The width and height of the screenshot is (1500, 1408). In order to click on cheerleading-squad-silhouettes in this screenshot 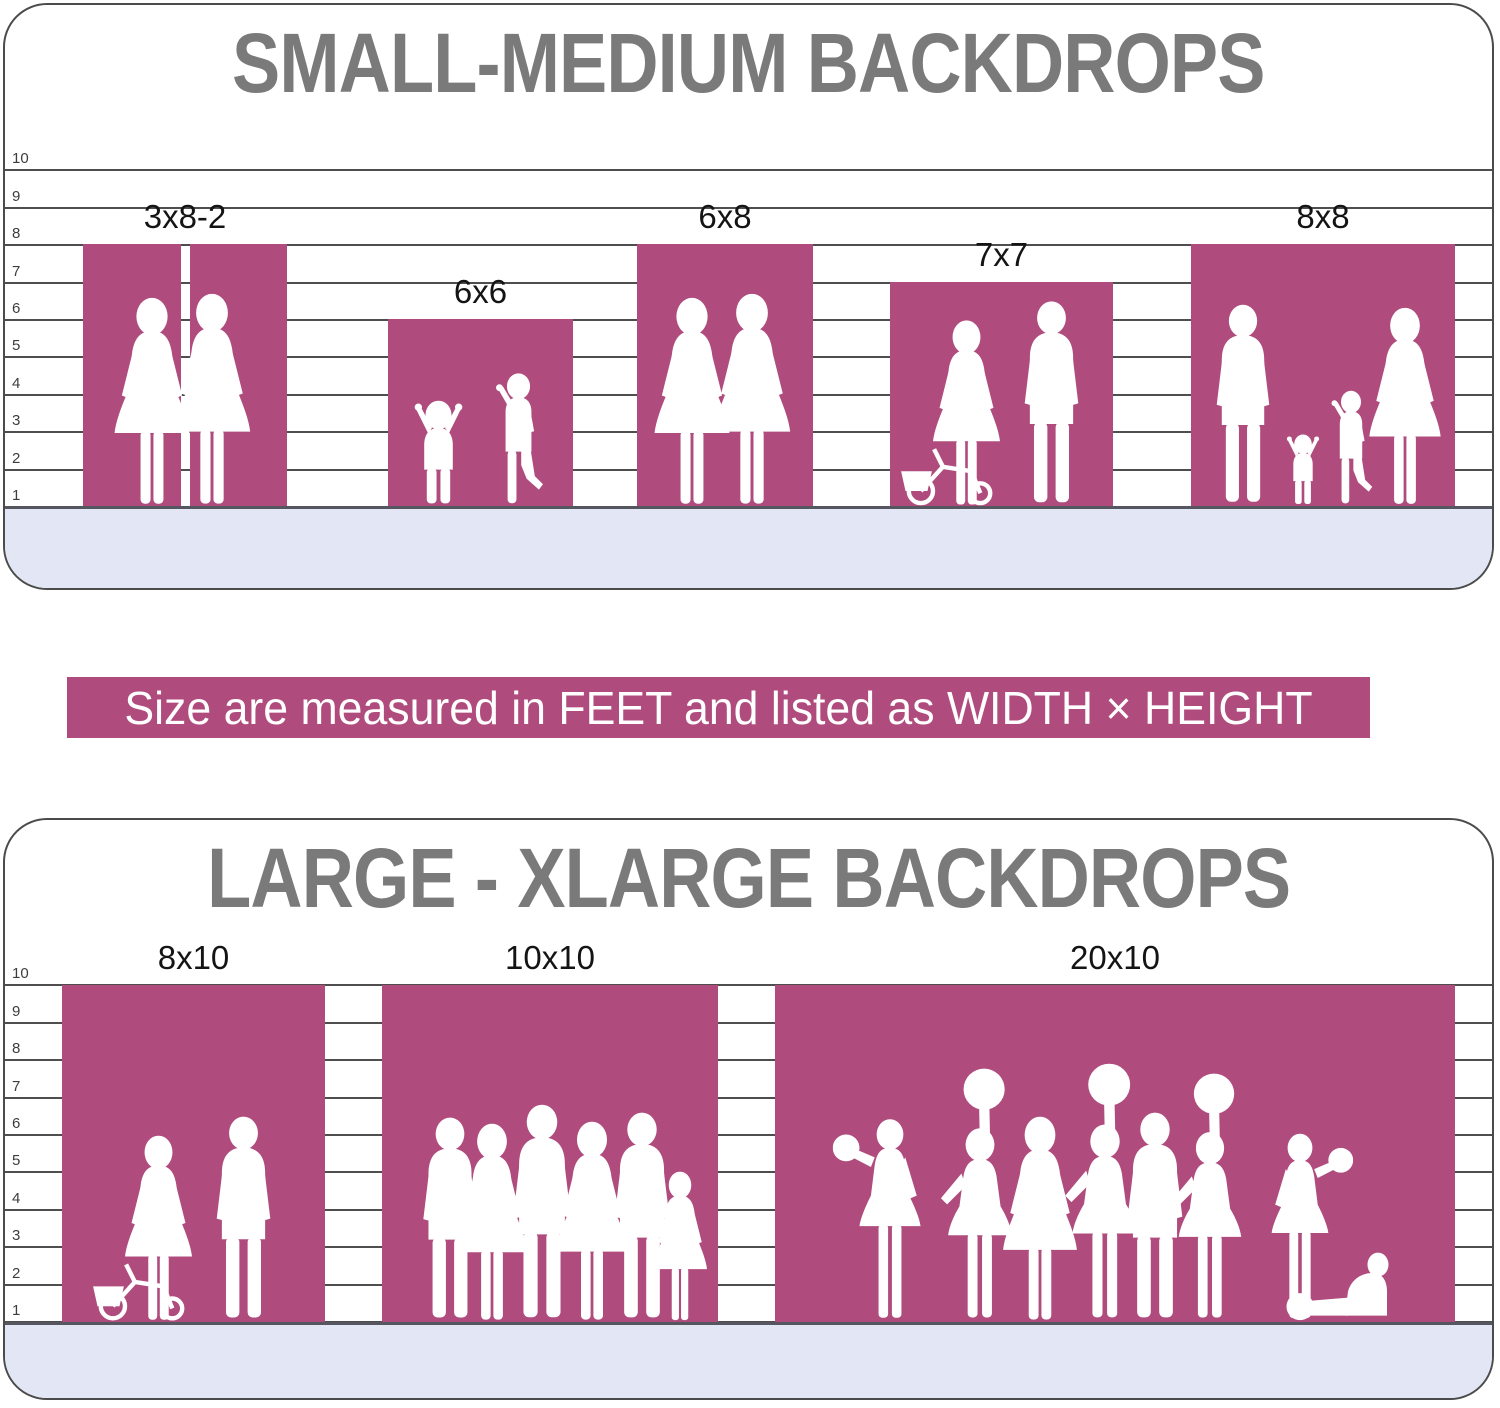, I will do `click(1110, 1192)`.